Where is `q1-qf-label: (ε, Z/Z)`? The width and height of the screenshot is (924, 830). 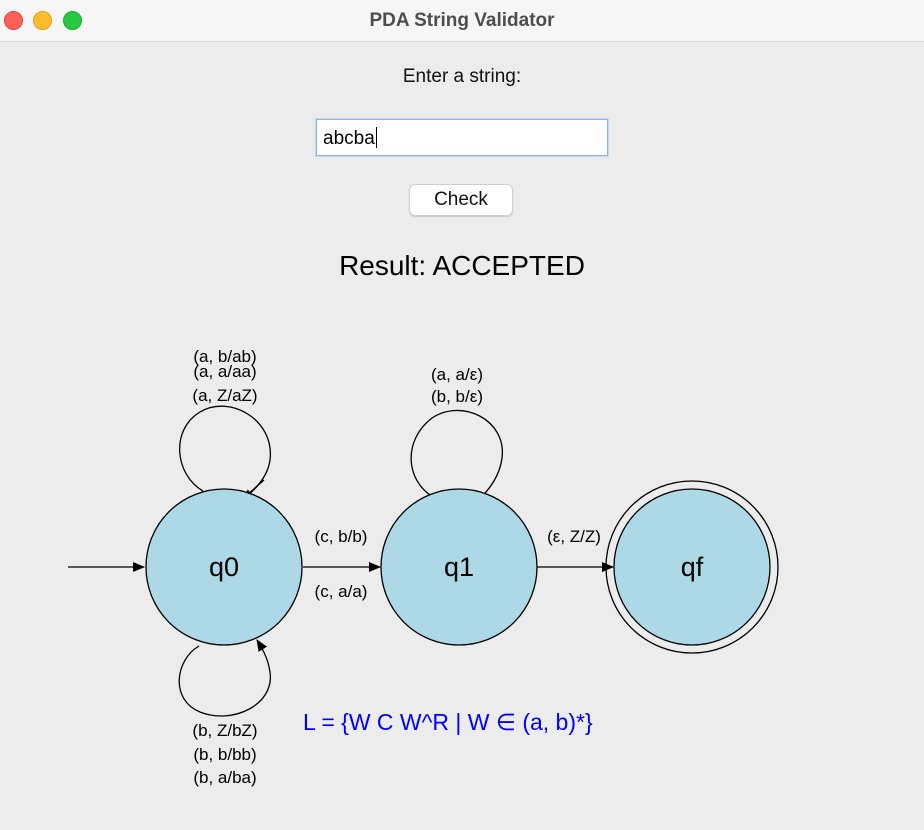 q1-qf-label: (ε, Z/Z) is located at coordinates (574, 536).